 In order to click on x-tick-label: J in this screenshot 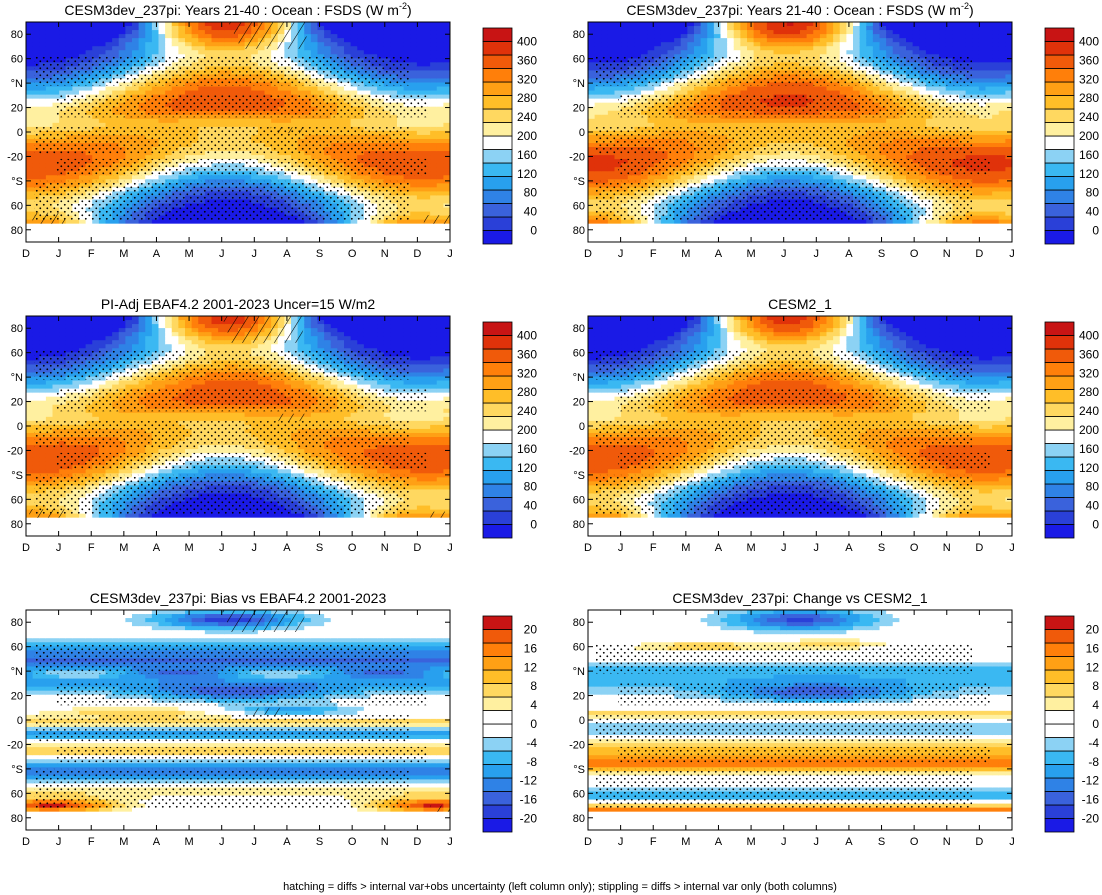, I will do `click(255, 254)`.